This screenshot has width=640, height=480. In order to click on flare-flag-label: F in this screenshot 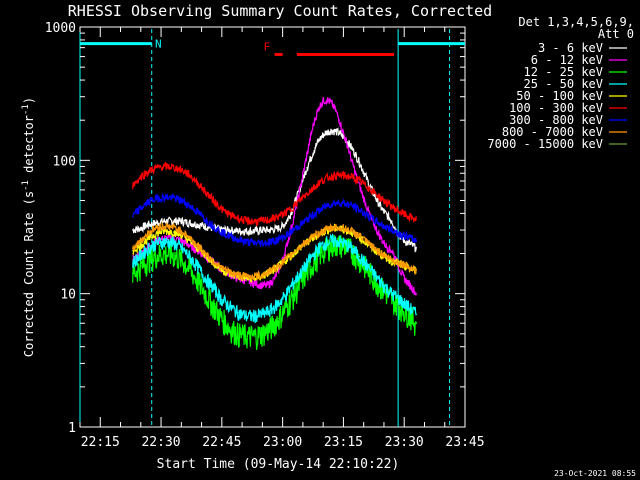, I will do `click(267, 47)`.